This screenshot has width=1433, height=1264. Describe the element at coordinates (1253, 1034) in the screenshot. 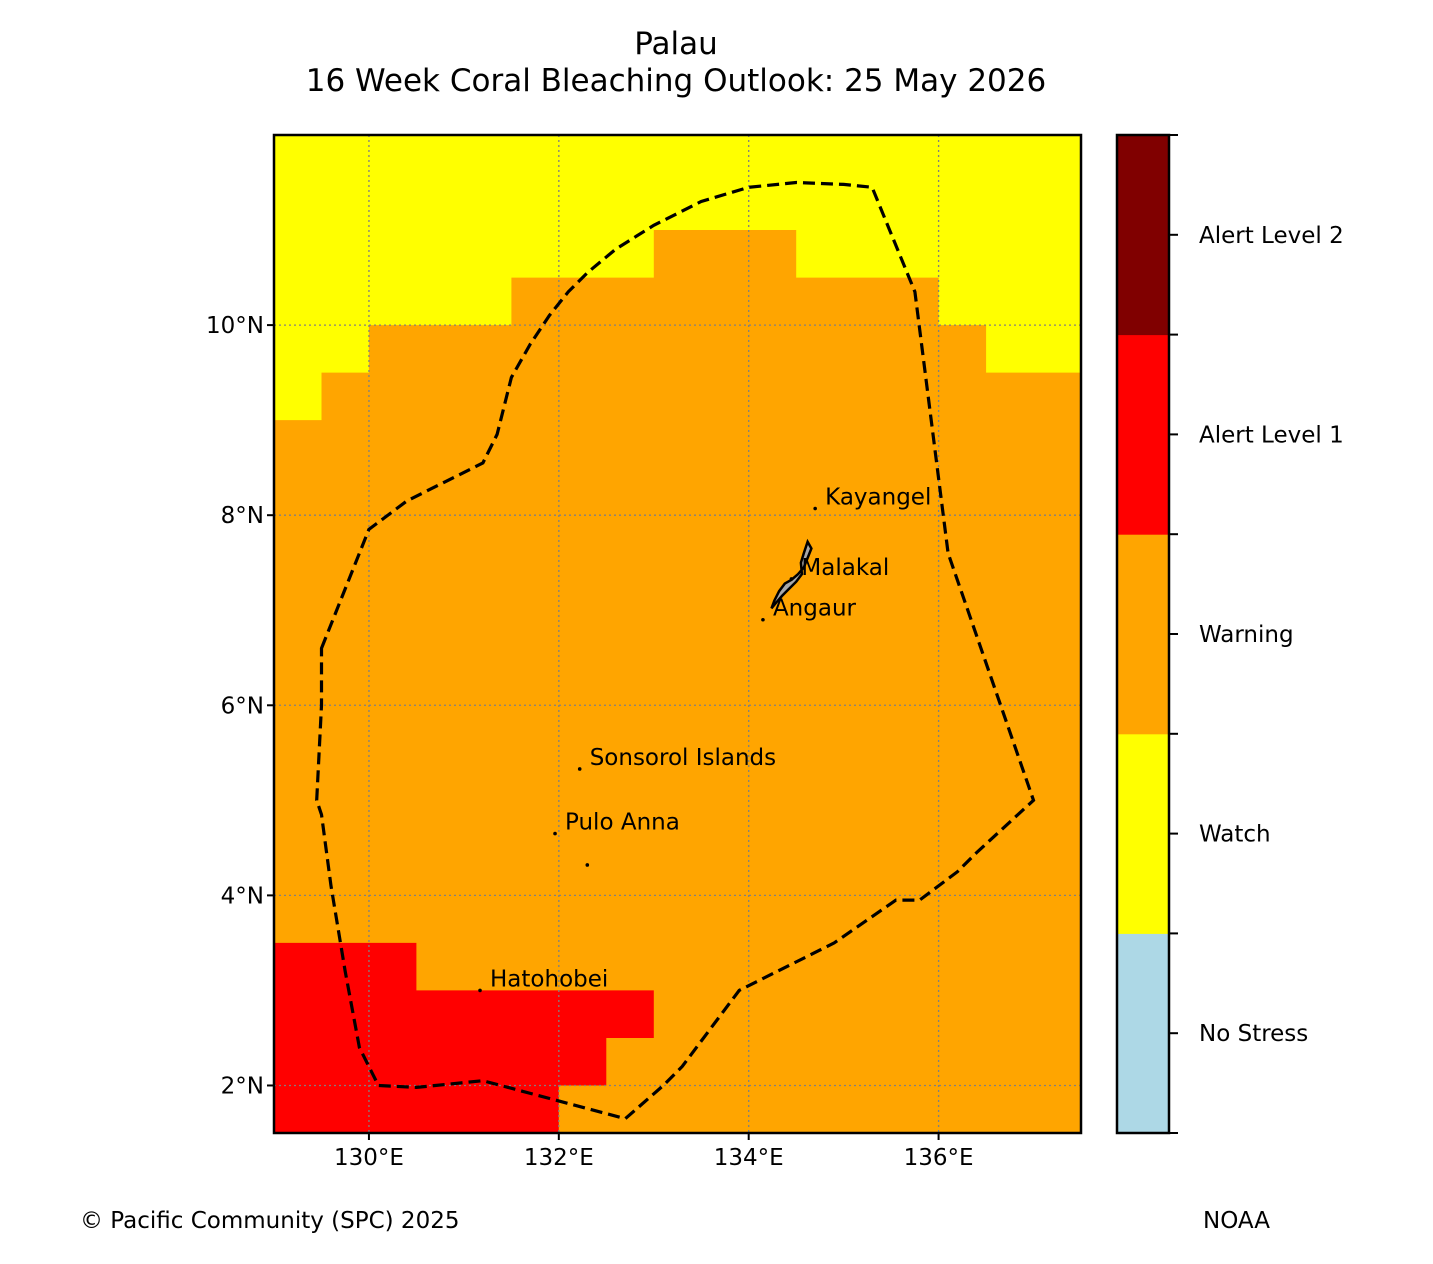

I see `legend-label-no-stress: No Stress` at that location.